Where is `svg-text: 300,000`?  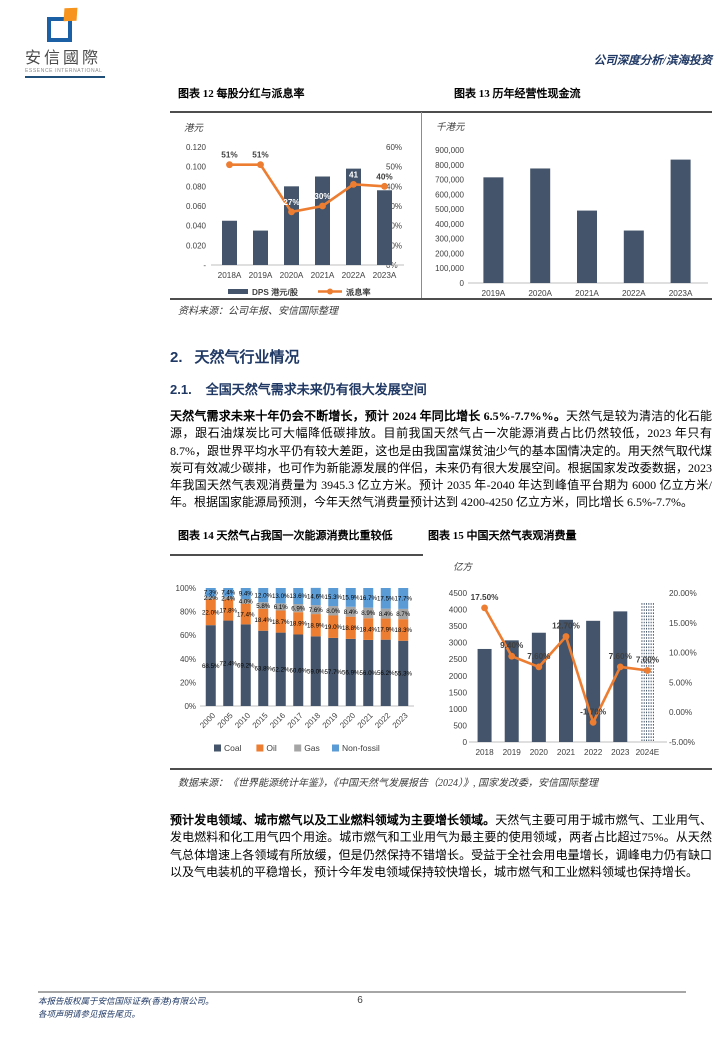
svg-text: 300,000 is located at coordinates (449, 239).